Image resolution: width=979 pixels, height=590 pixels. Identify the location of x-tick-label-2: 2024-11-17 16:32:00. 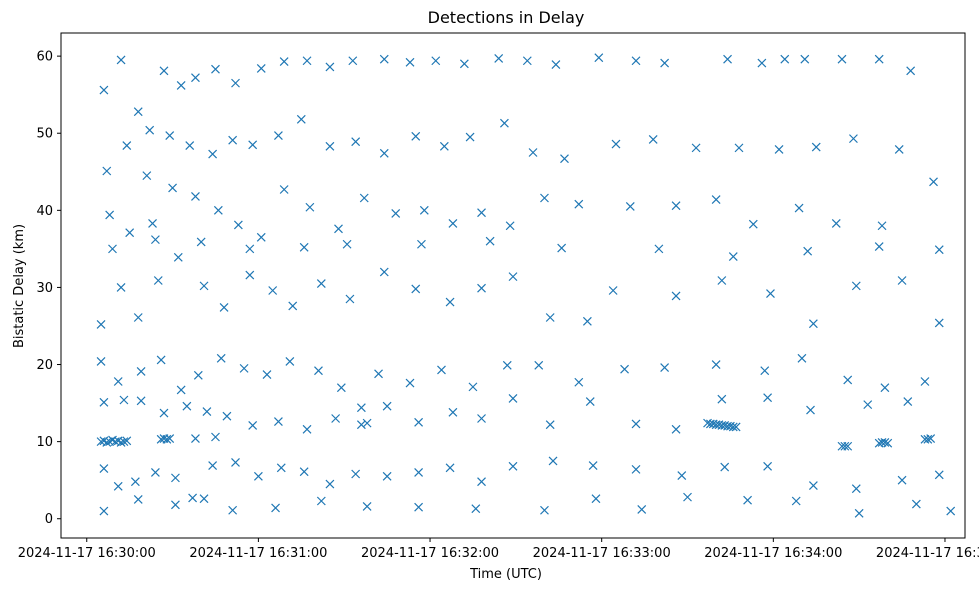
(430, 553).